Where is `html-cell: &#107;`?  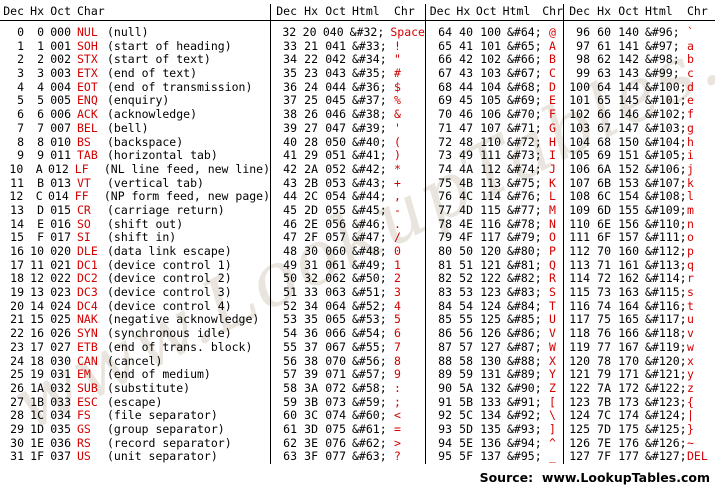 html-cell: &#107; is located at coordinates (666, 182).